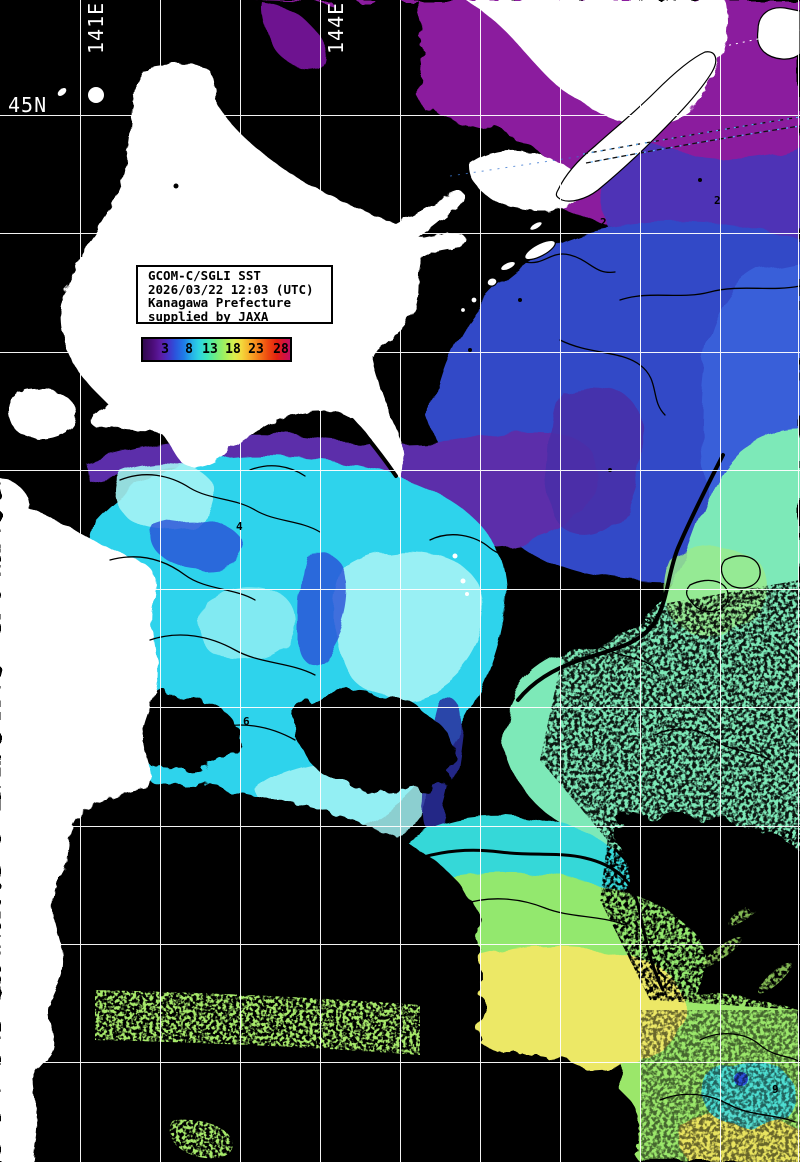  Describe the element at coordinates (374, 448) in the screenshot. I see `coast-shadow-erimo` at that location.